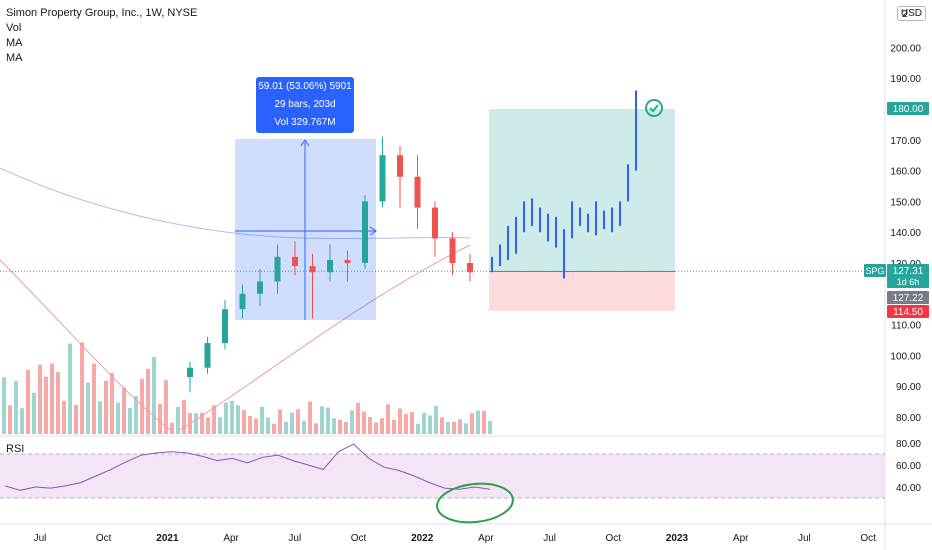  What do you see at coordinates (305, 122) in the screenshot?
I see `measure-volume: Vol 329.767M` at bounding box center [305, 122].